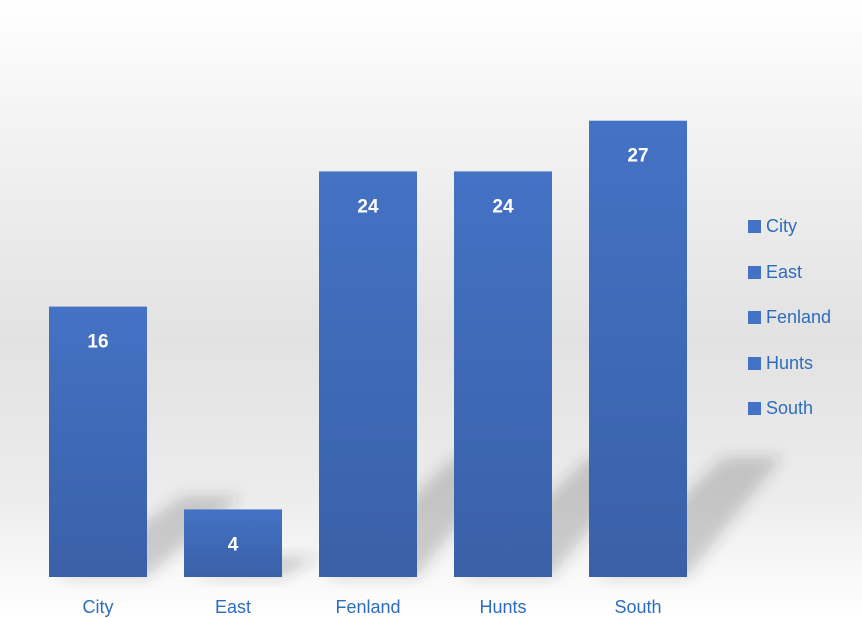 This screenshot has height=618, width=862. I want to click on legend: City East Fenland Hunts South, so click(789, 318).